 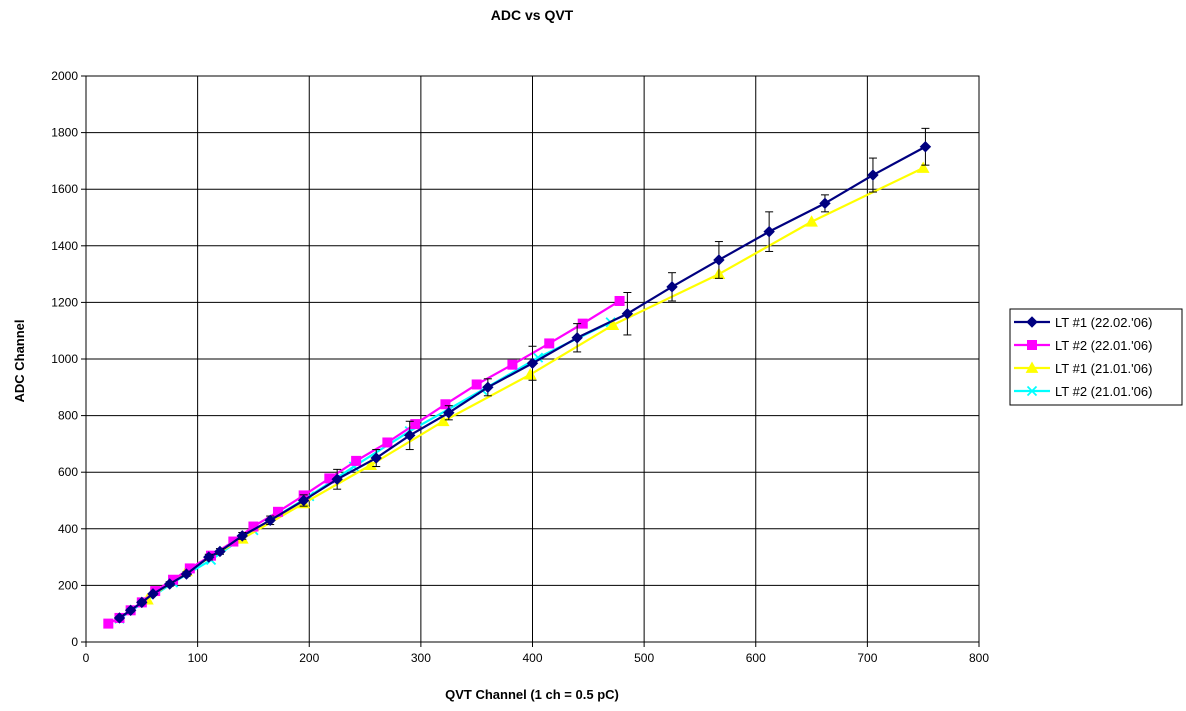 I want to click on x-tick-label: 400, so click(x=532, y=658).